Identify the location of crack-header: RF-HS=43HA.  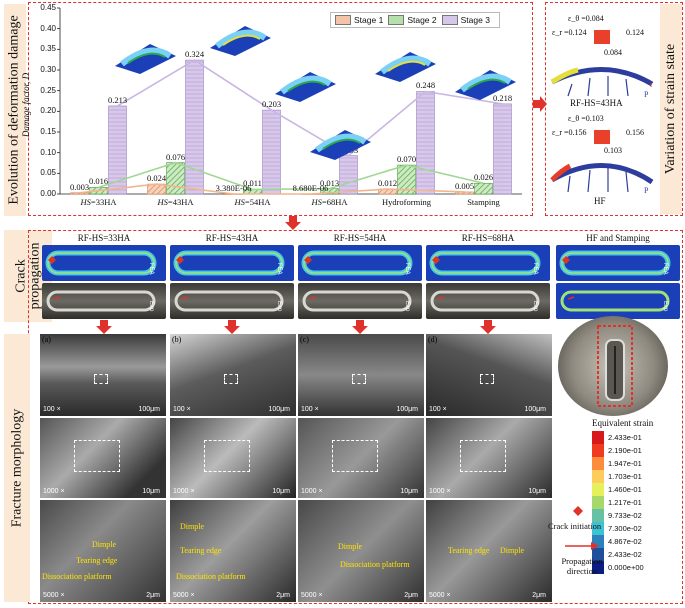
(232, 238).